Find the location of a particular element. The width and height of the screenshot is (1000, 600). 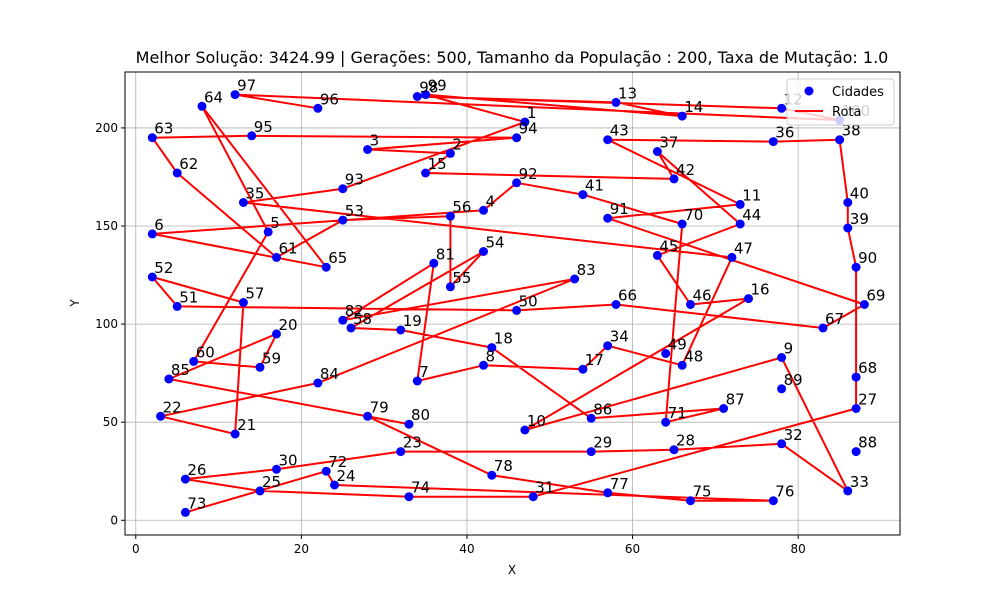

city-label: 10 is located at coordinates (536, 421).